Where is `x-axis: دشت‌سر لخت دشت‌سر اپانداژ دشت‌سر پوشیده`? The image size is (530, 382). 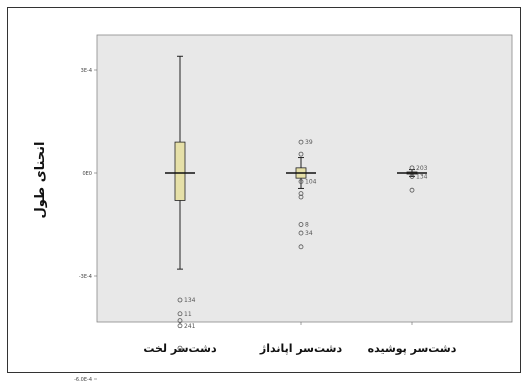
x-axis: دشت‌سر لخت دشت‌سر اپانداژ دشت‌سر پوشیده is located at coordinates (300, 338).